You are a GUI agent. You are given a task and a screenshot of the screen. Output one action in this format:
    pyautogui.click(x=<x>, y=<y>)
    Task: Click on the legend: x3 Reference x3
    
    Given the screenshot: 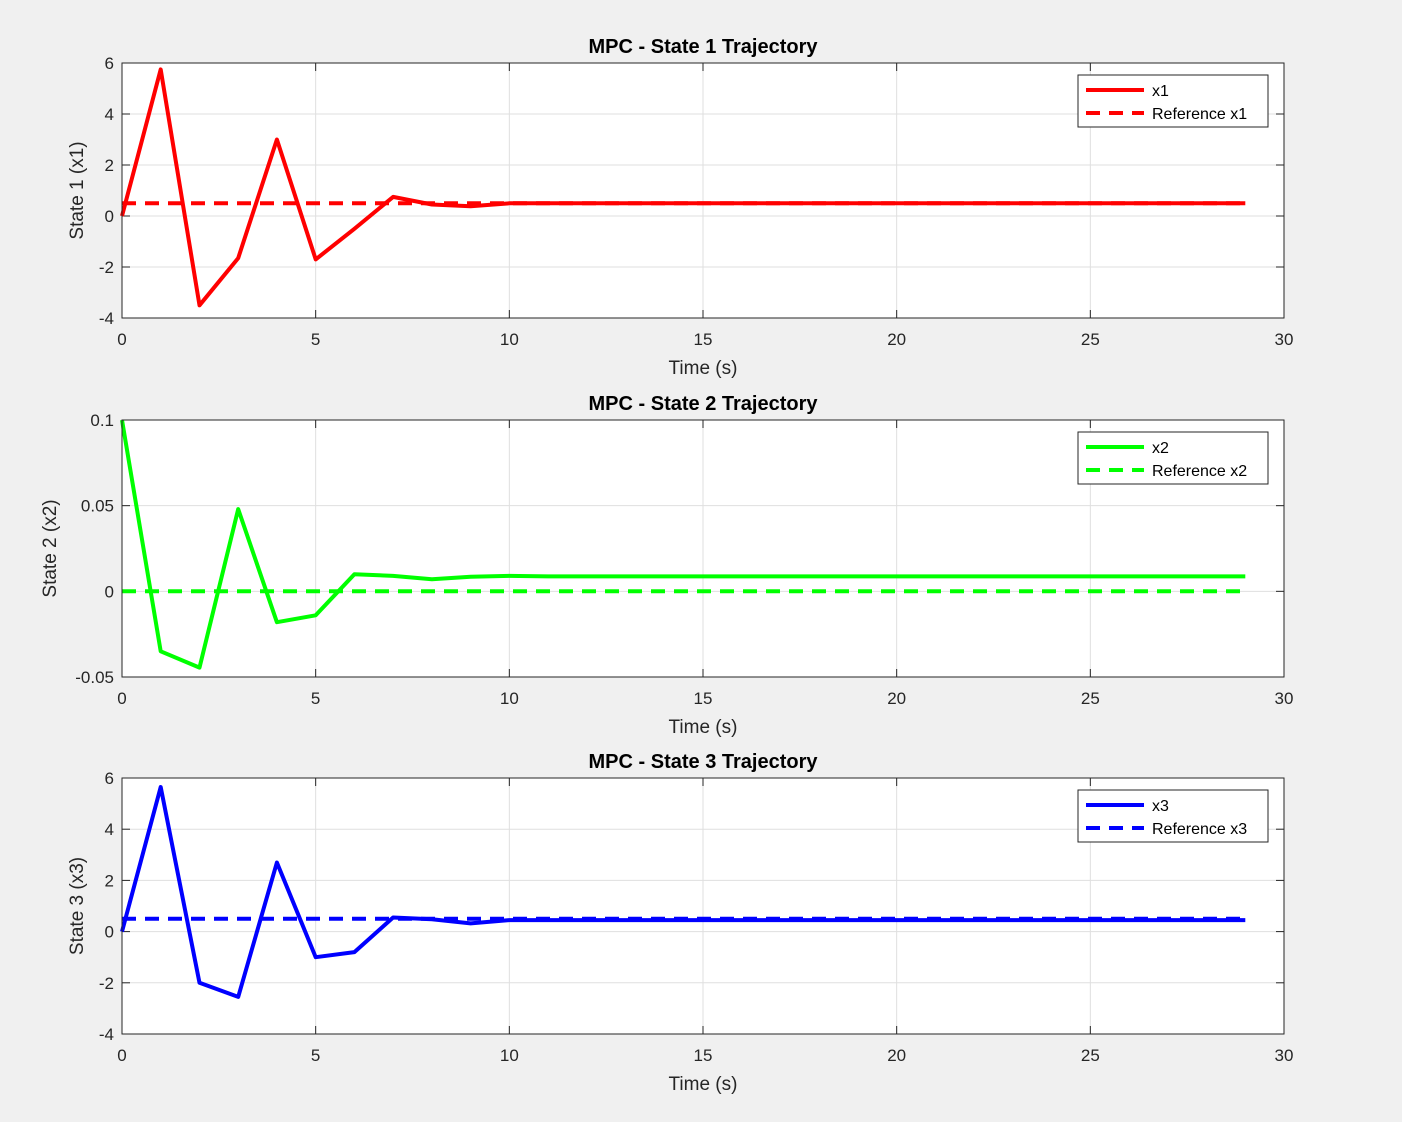 What is the action you would take?
    pyautogui.click(x=1173, y=816)
    